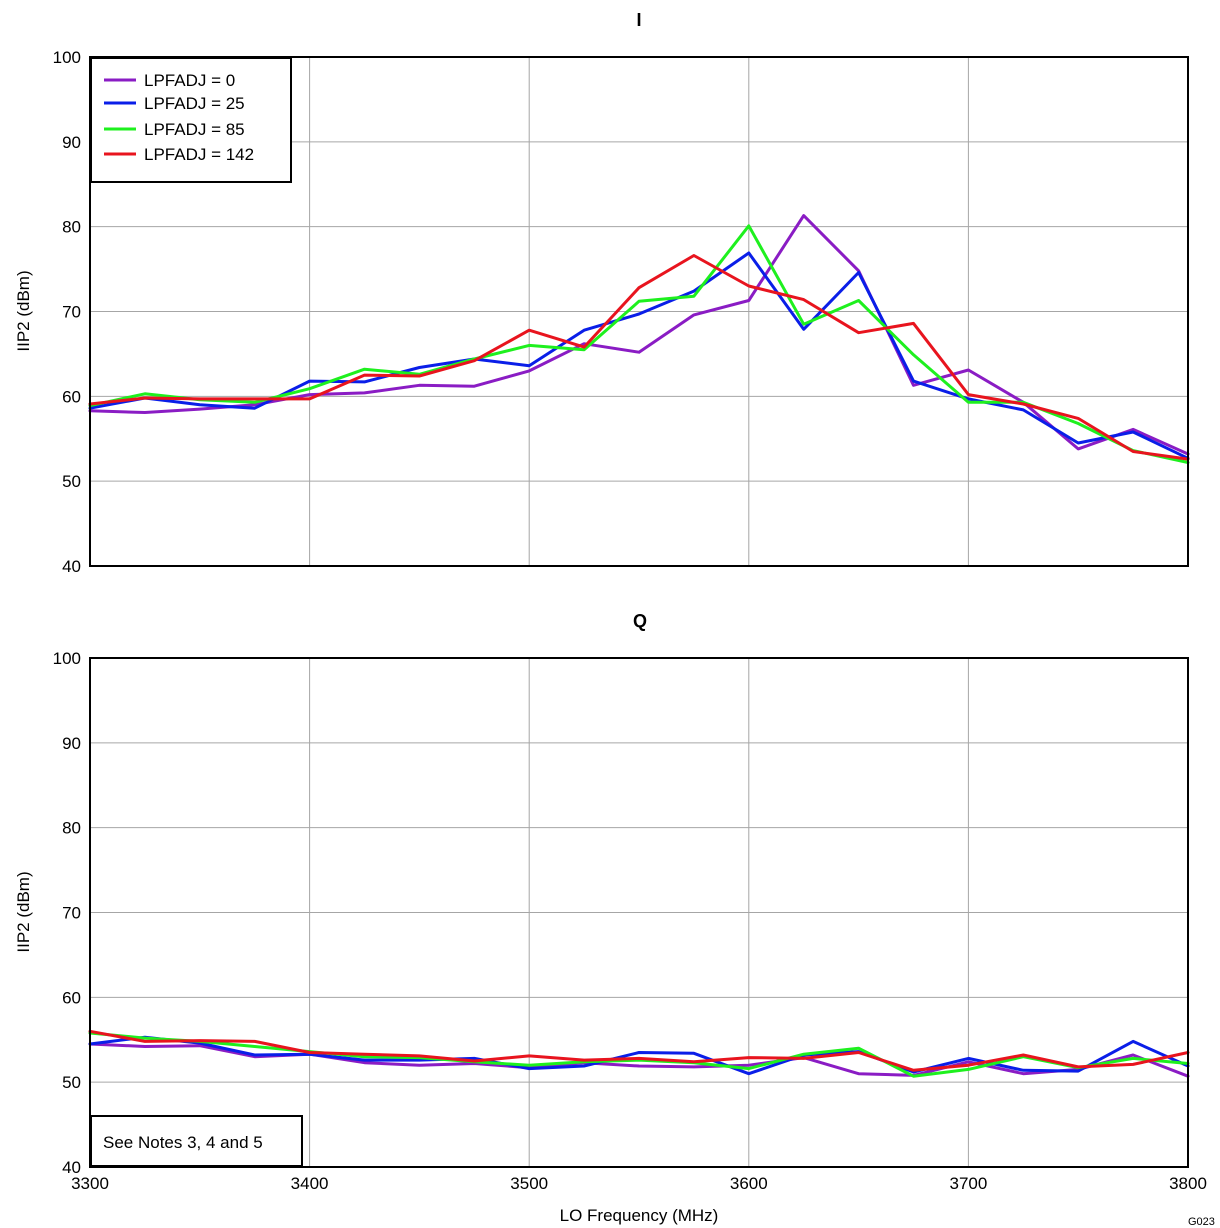 This screenshot has width=1220, height=1228. I want to click on legend-label-3: LPFADJ = 142, so click(199, 154).